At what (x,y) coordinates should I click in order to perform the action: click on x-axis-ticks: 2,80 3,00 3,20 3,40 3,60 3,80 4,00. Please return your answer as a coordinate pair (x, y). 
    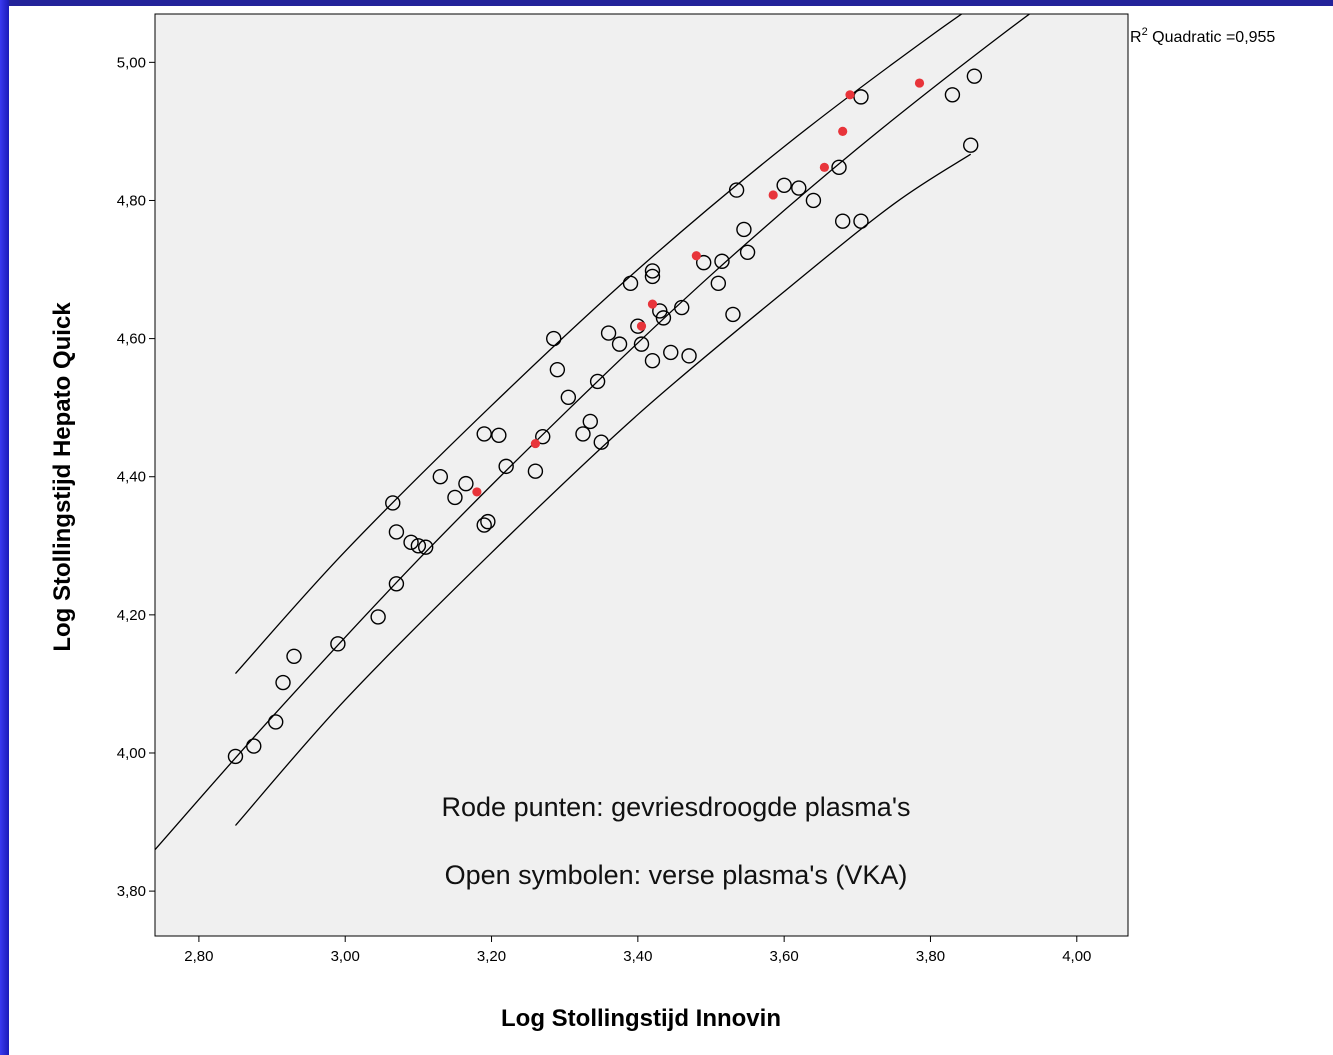
    Looking at the image, I should click on (637, 950).